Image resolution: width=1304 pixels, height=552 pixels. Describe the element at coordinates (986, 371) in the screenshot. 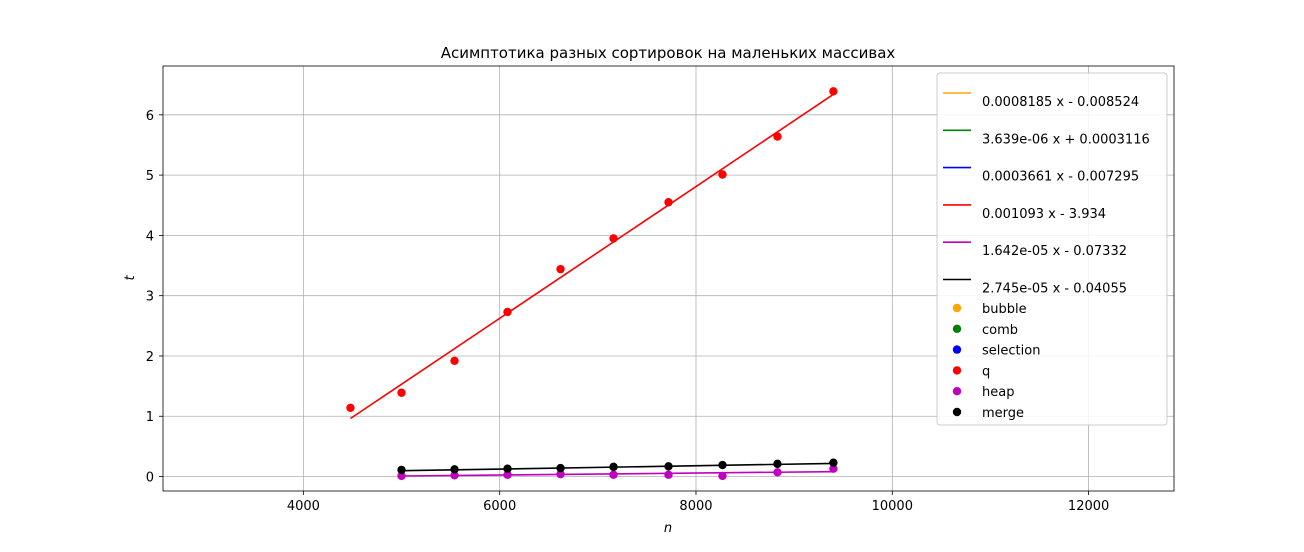

I see `legend-series-label: q` at that location.